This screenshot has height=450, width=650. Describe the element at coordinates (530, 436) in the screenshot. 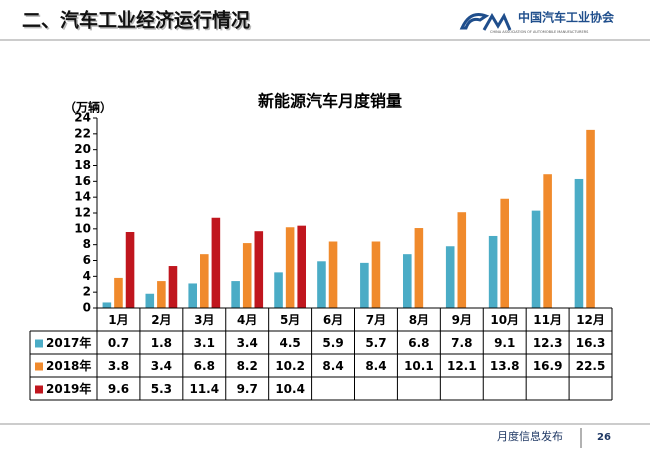

I see `footer-text: 月度信息发布` at that location.